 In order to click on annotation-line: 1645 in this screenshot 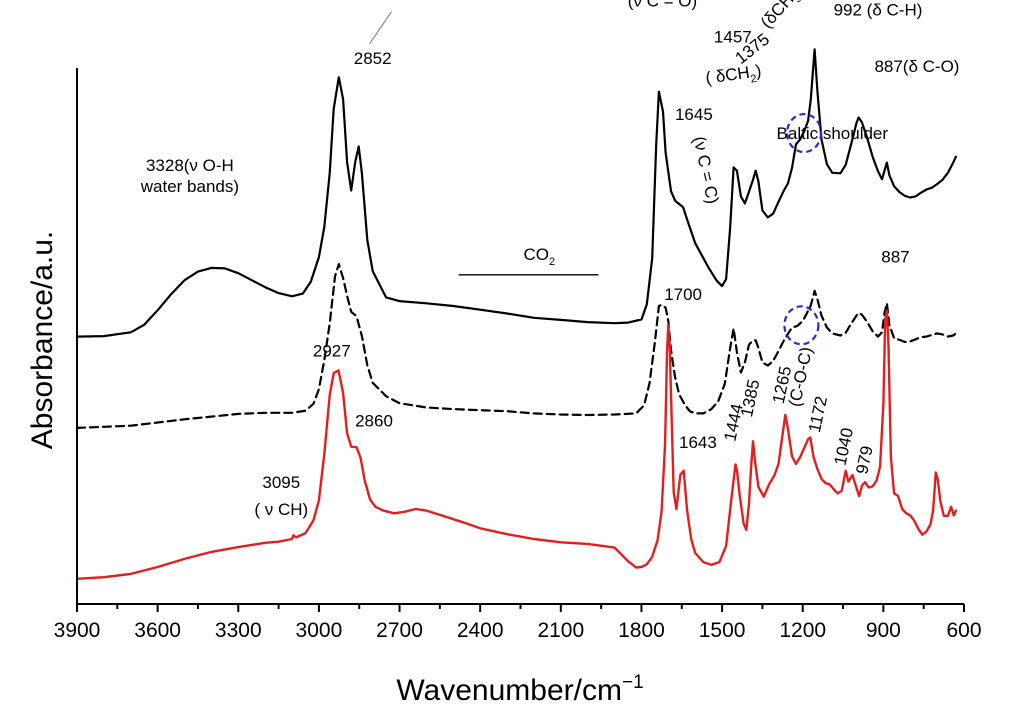, I will do `click(694, 114)`.